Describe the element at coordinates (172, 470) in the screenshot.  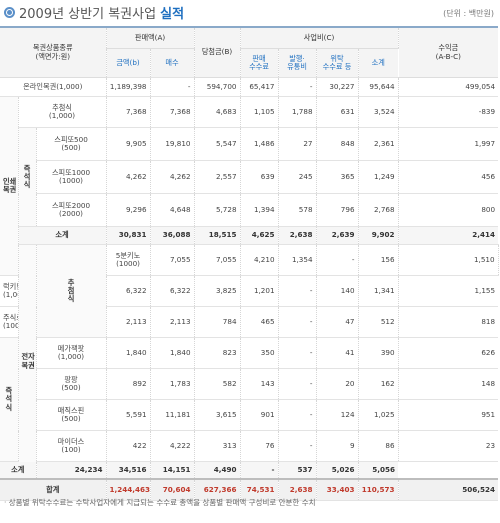
I see `value-cell: 14,151` at that location.